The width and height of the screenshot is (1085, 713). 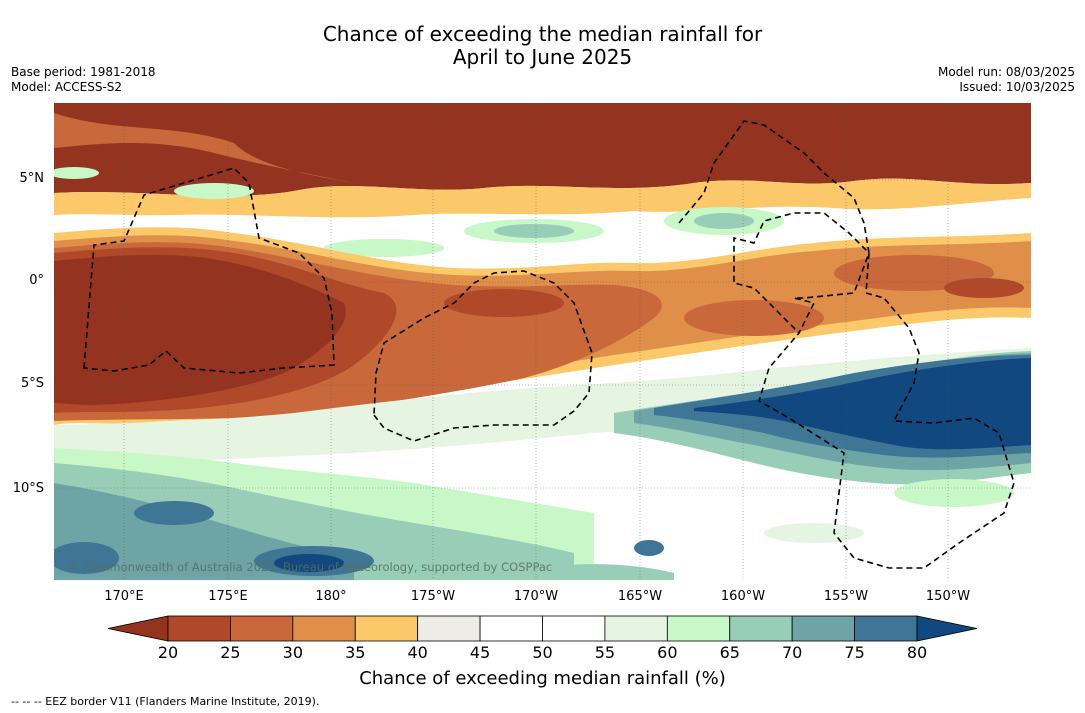 I want to click on map-title-line-2: April to June 2025, so click(x=542, y=57).